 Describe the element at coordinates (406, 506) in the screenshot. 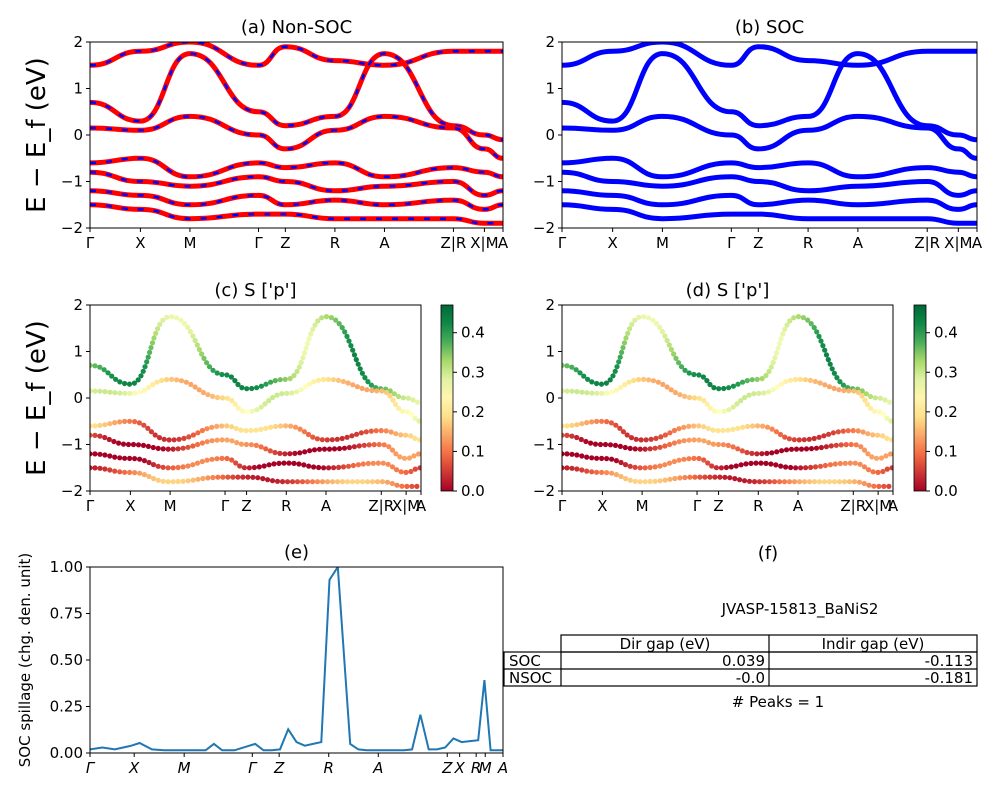

I see `xtick-label-c: X|M` at that location.